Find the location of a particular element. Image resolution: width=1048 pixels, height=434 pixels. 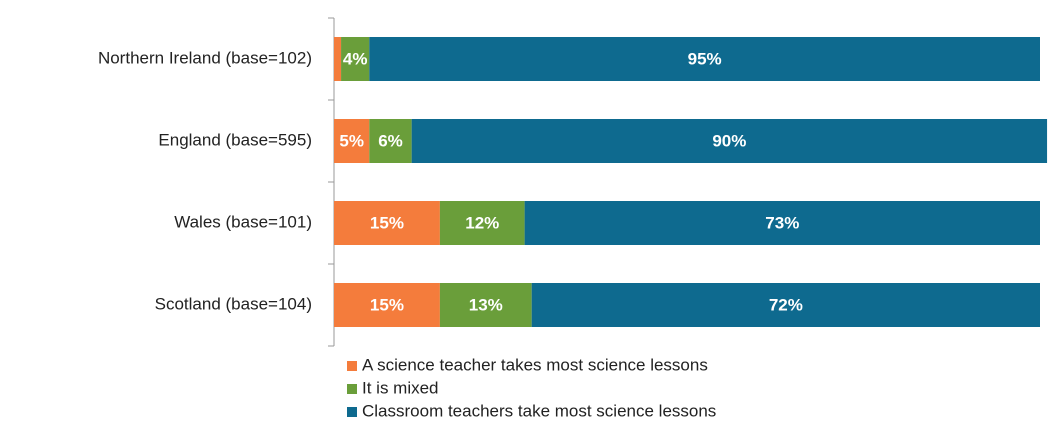

value-label: 12% is located at coordinates (482, 222).